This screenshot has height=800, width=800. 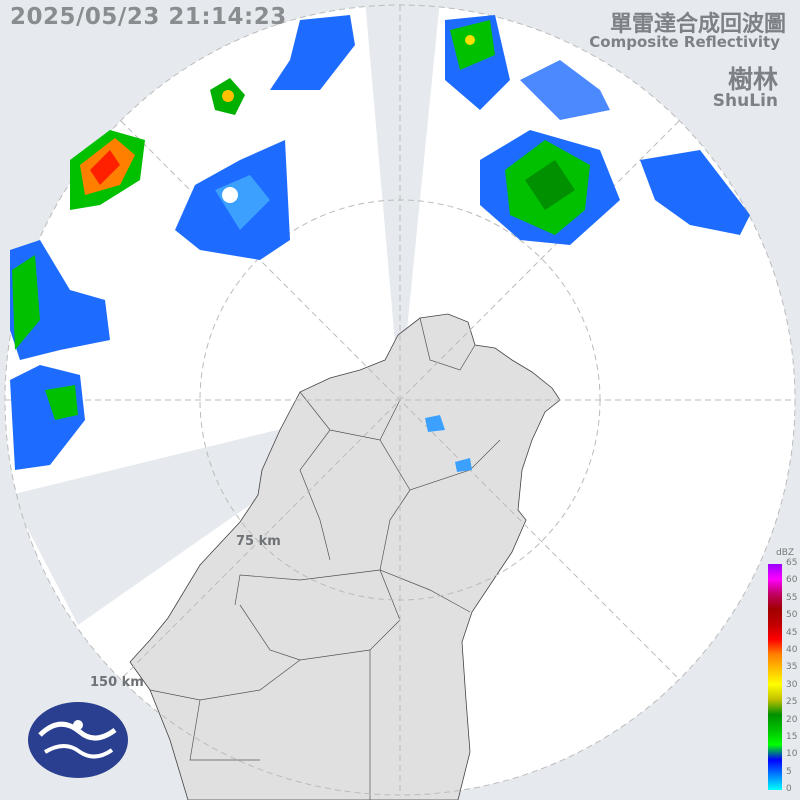 What do you see at coordinates (752, 79) in the screenshot?
I see `site-name-zh: 樹林` at bounding box center [752, 79].